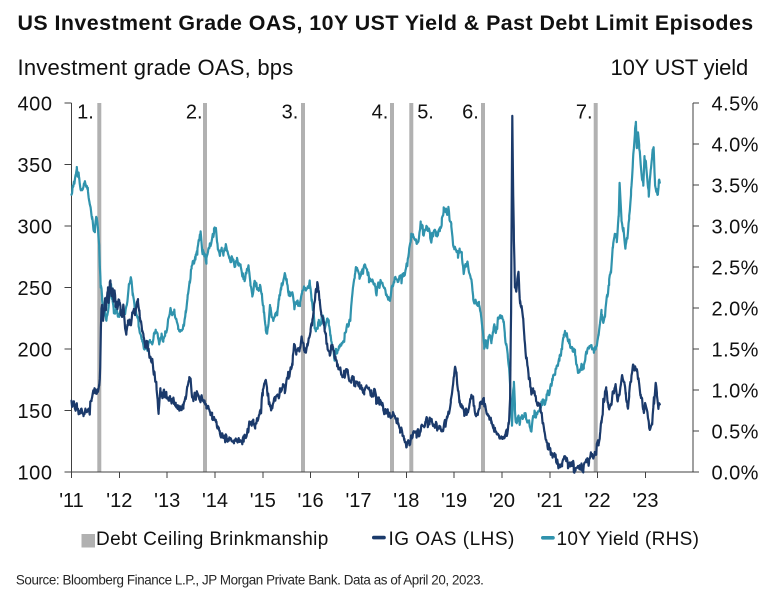 The height and width of the screenshot is (598, 770). What do you see at coordinates (735, 391) in the screenshot?
I see `svg-text: 1.0%` at bounding box center [735, 391].